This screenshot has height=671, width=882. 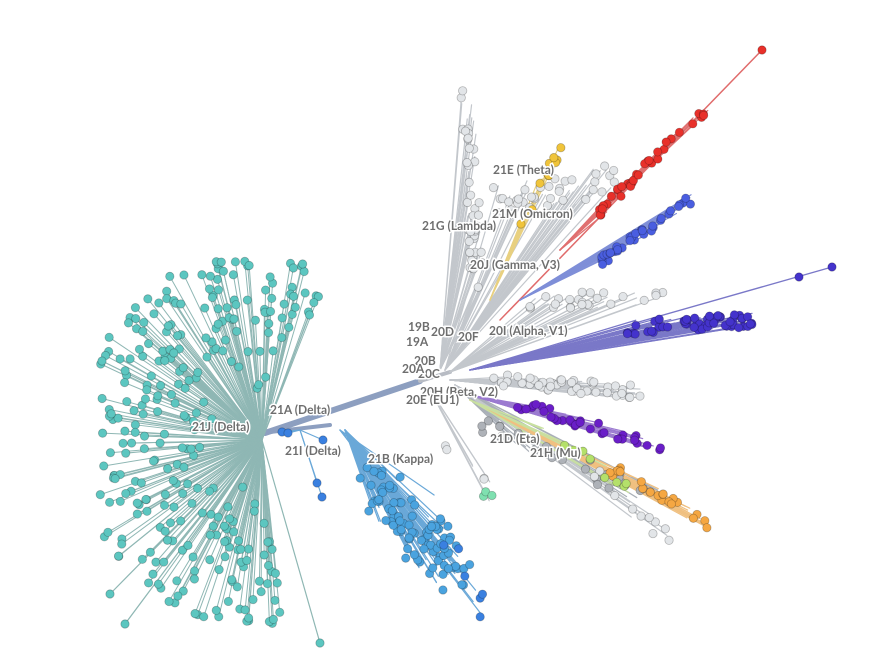 I want to click on clade-label: 20H (Beta, V2), so click(x=459, y=391).